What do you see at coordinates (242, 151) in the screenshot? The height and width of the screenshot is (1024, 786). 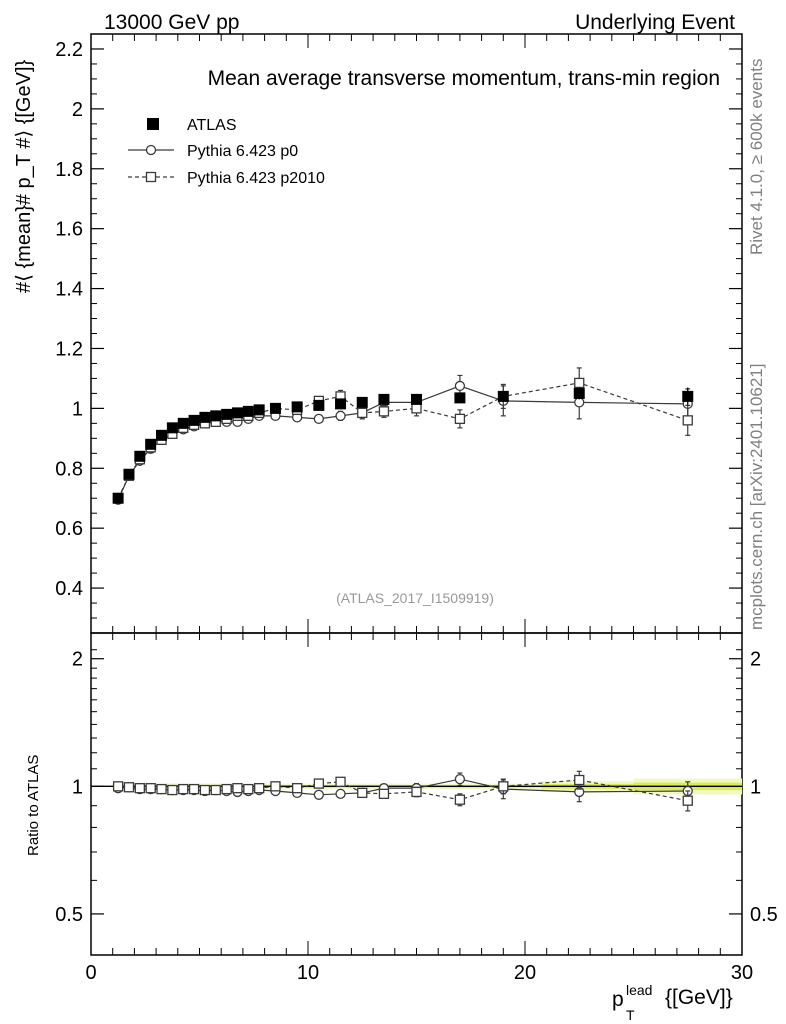 I see `legend-label-p0: Pythia 6.423 p0` at bounding box center [242, 151].